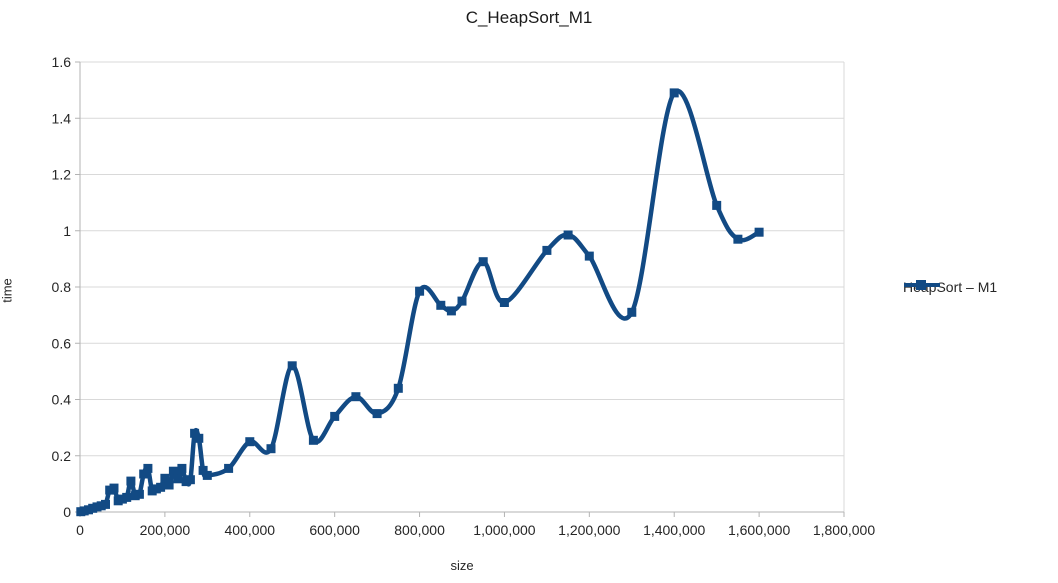 The height and width of the screenshot is (583, 1058). What do you see at coordinates (844, 530) in the screenshot?
I see `x-tick-label: 1,800,000` at bounding box center [844, 530].